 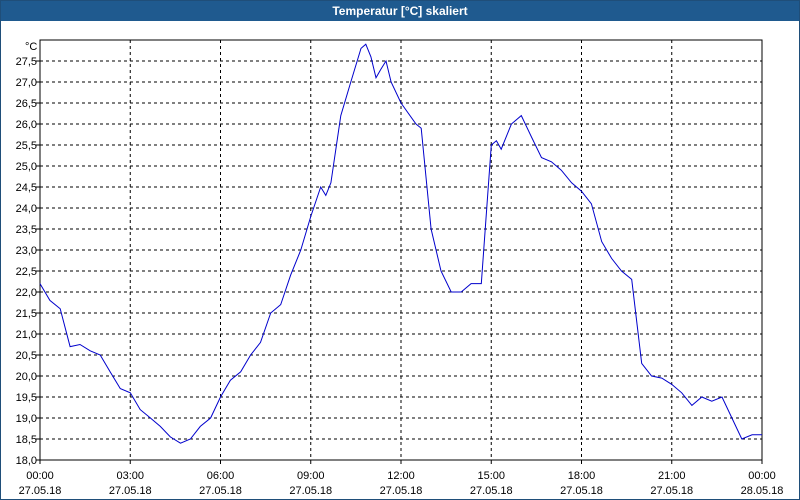 I want to click on x-tick-time-label: 12:00, so click(x=401, y=476).